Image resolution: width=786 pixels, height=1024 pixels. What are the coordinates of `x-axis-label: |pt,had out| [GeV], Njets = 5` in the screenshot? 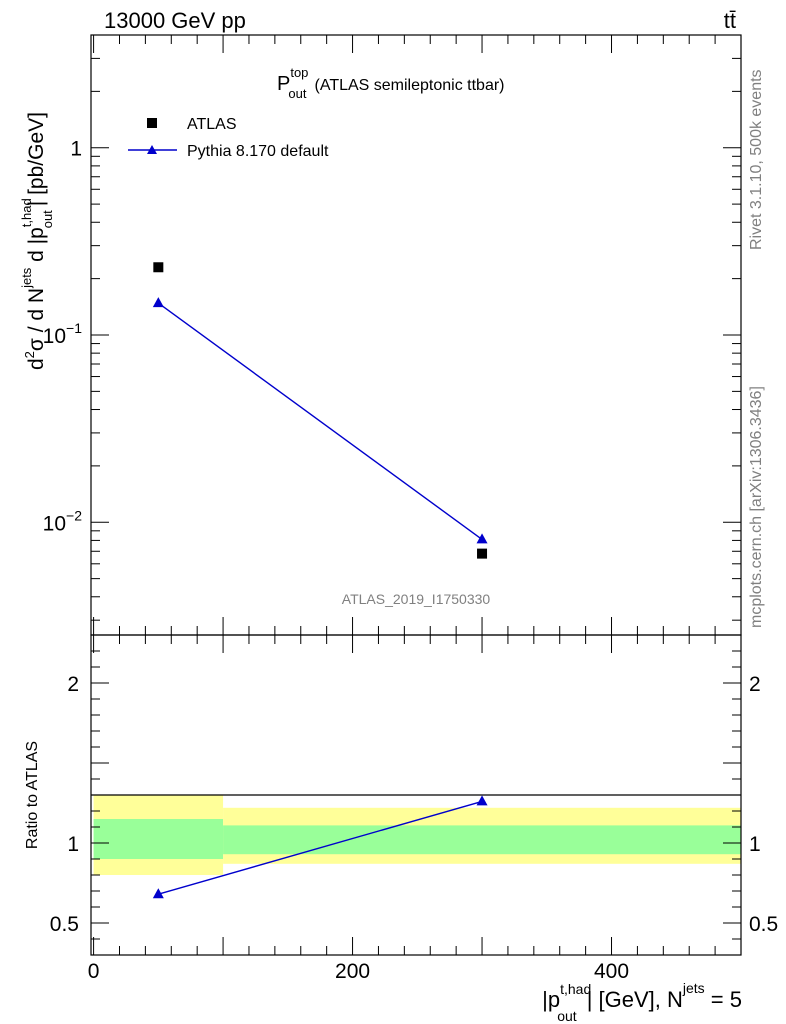 It's located at (642, 1002).